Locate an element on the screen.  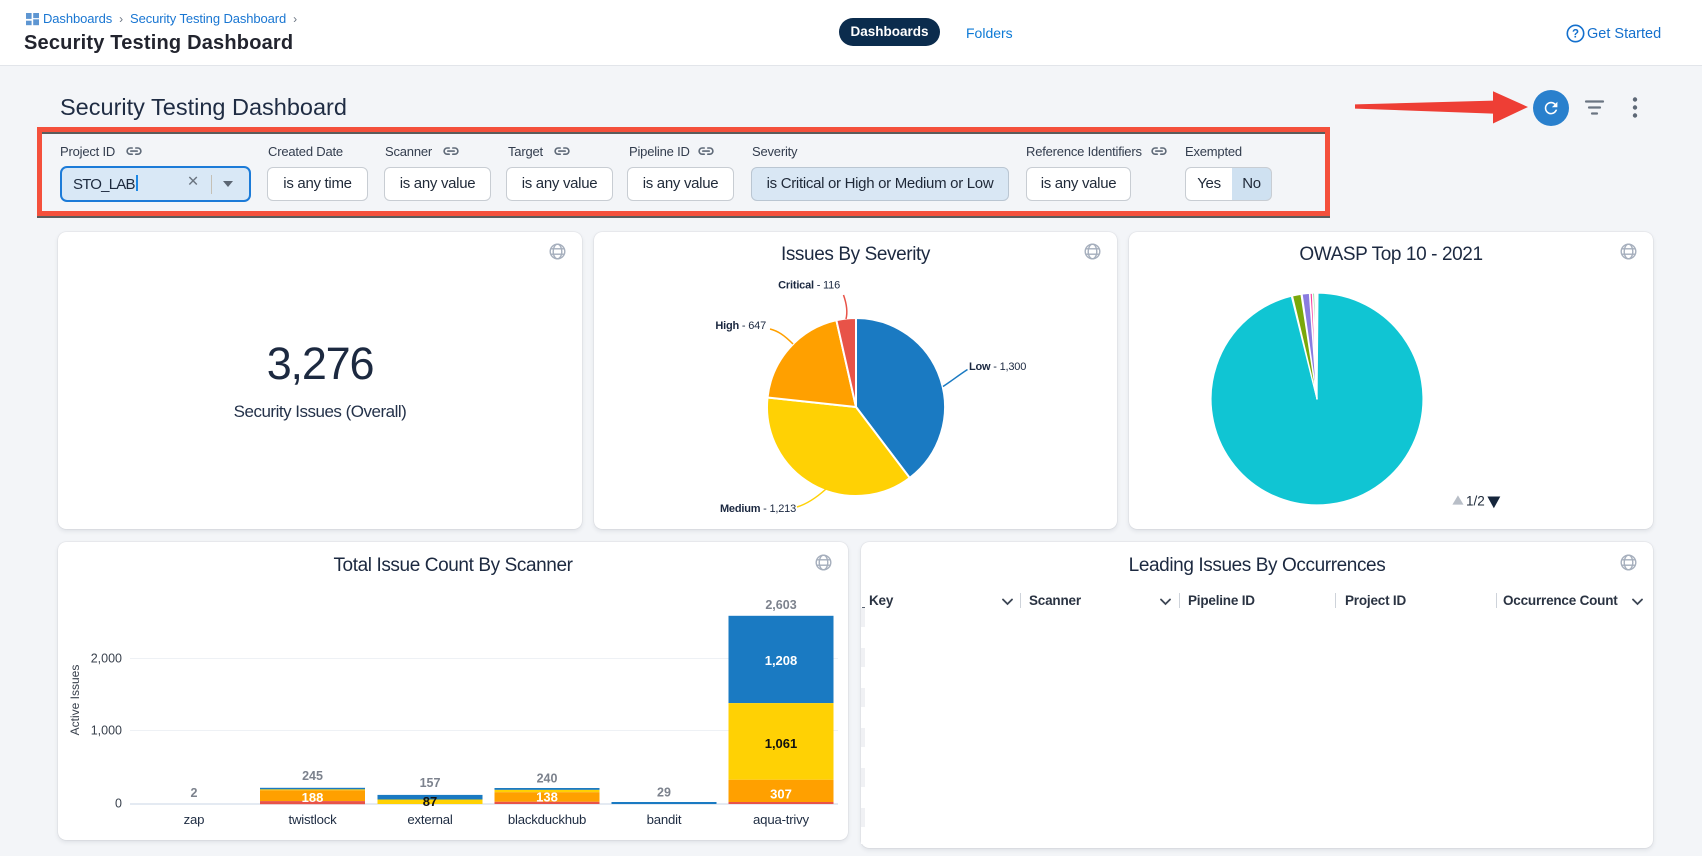
svg-text: Active Issues is located at coordinates (75, 700).